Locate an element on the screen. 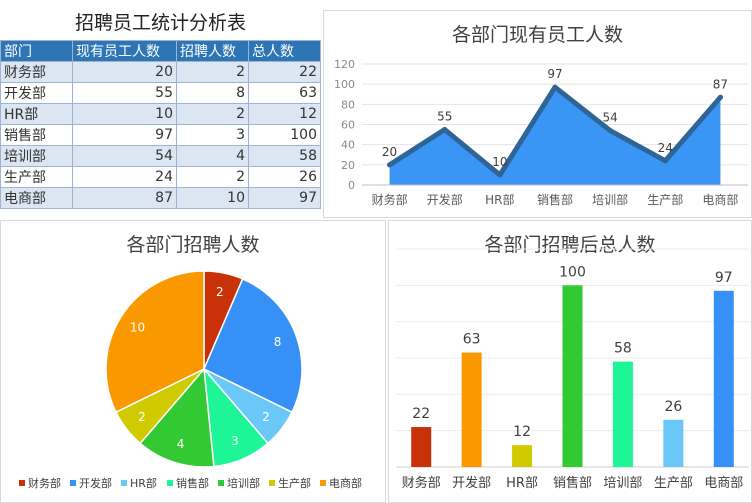 The image size is (752, 503). area-data-label: 10 is located at coordinates (499, 162).